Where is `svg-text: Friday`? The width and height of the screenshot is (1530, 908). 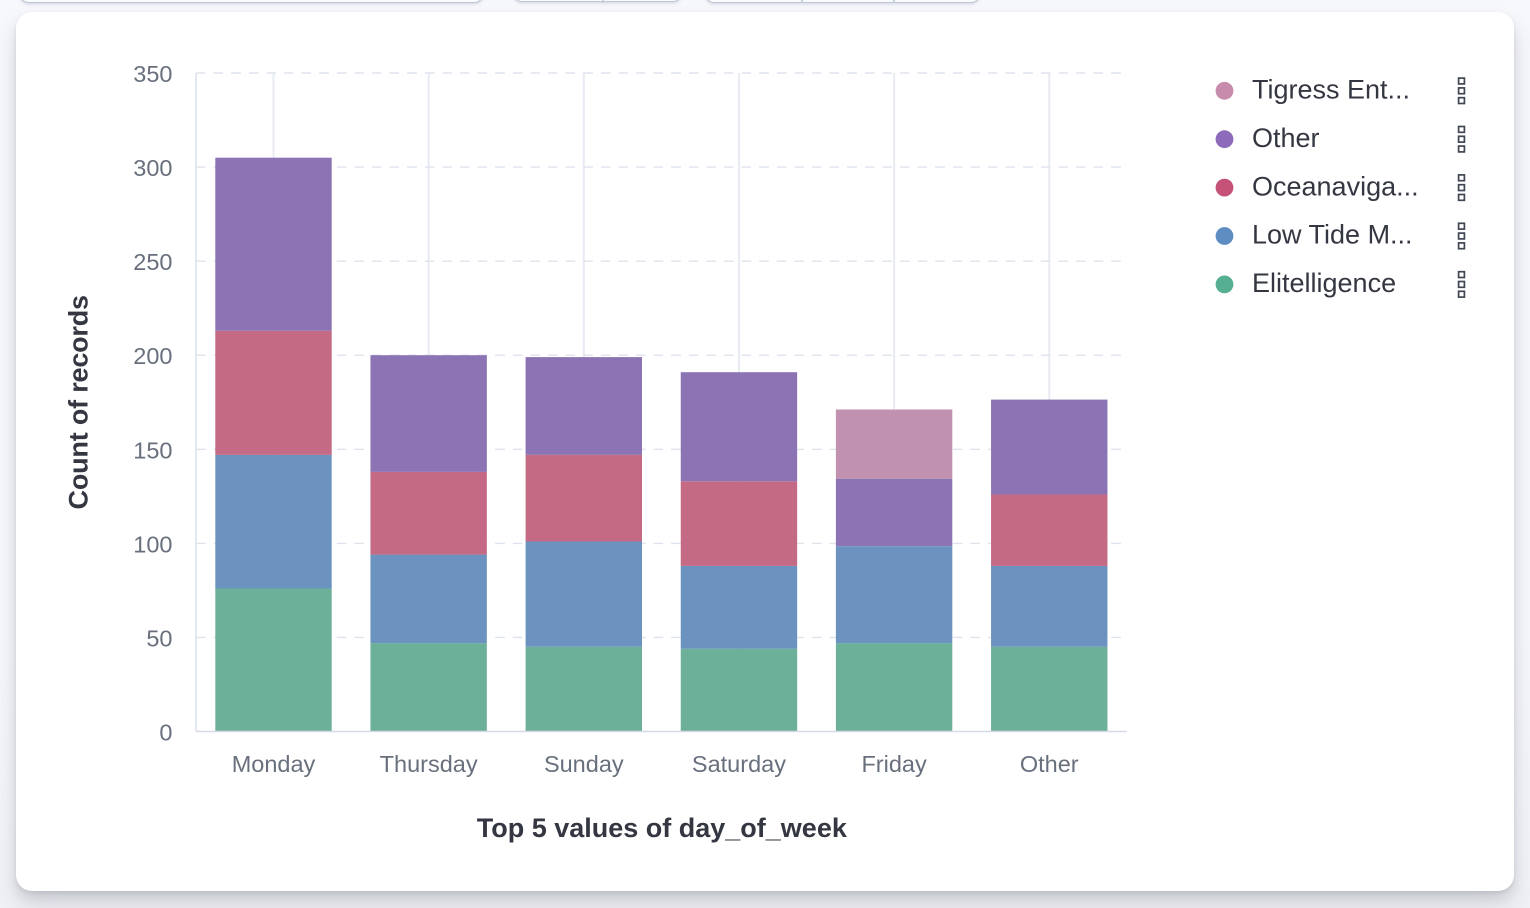
svg-text: Friday is located at coordinates (894, 764).